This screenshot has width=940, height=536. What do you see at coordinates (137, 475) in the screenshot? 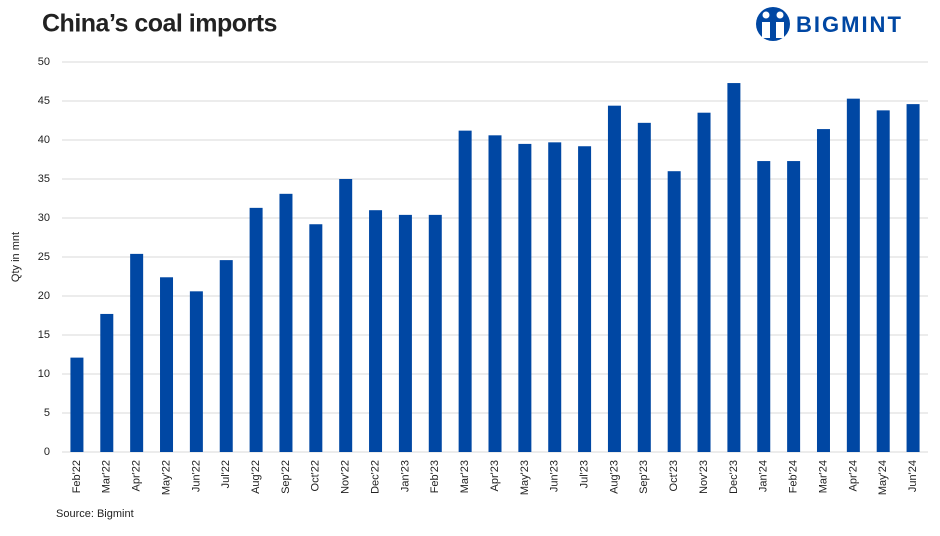
I see `x-tick-label: Apr'22` at bounding box center [137, 475].